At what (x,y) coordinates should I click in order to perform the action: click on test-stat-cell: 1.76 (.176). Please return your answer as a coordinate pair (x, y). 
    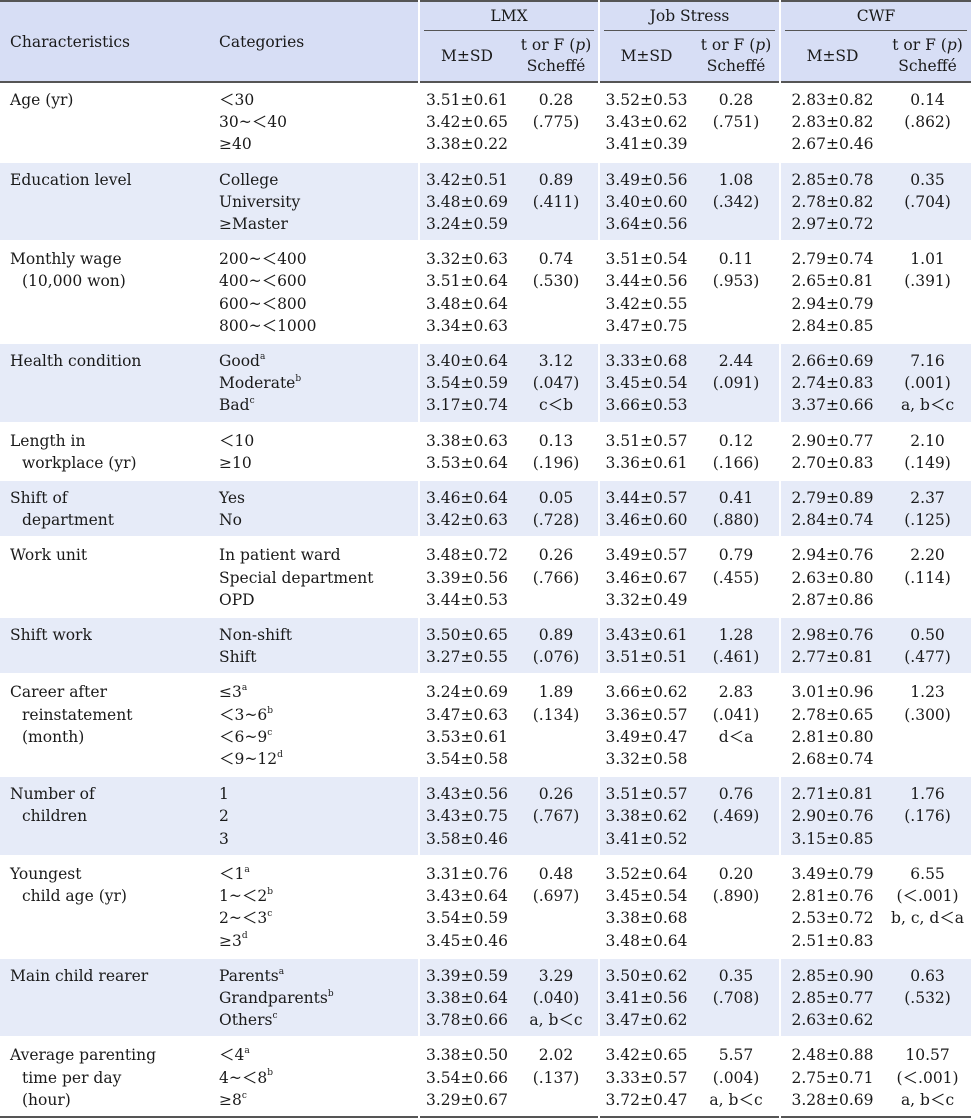
    Looking at the image, I should click on (927, 816).